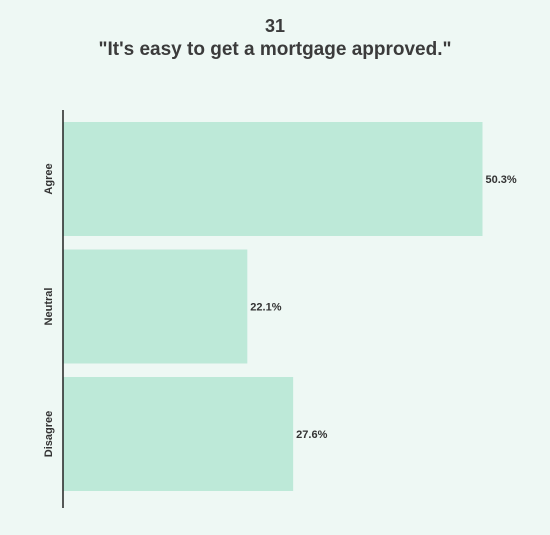  I want to click on value-label-neutral: 22.1%, so click(265, 308).